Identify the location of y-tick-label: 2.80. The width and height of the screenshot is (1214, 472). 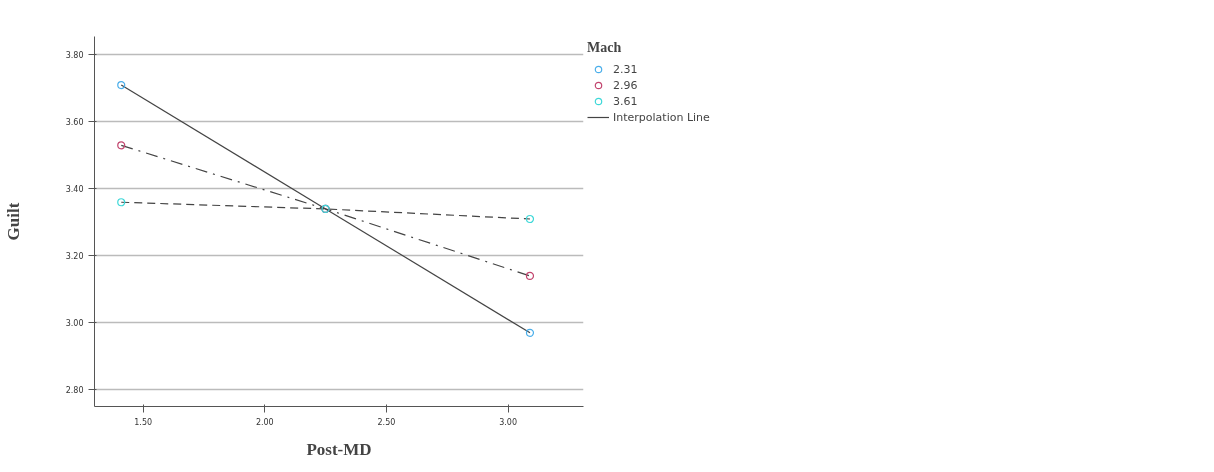
(74, 391).